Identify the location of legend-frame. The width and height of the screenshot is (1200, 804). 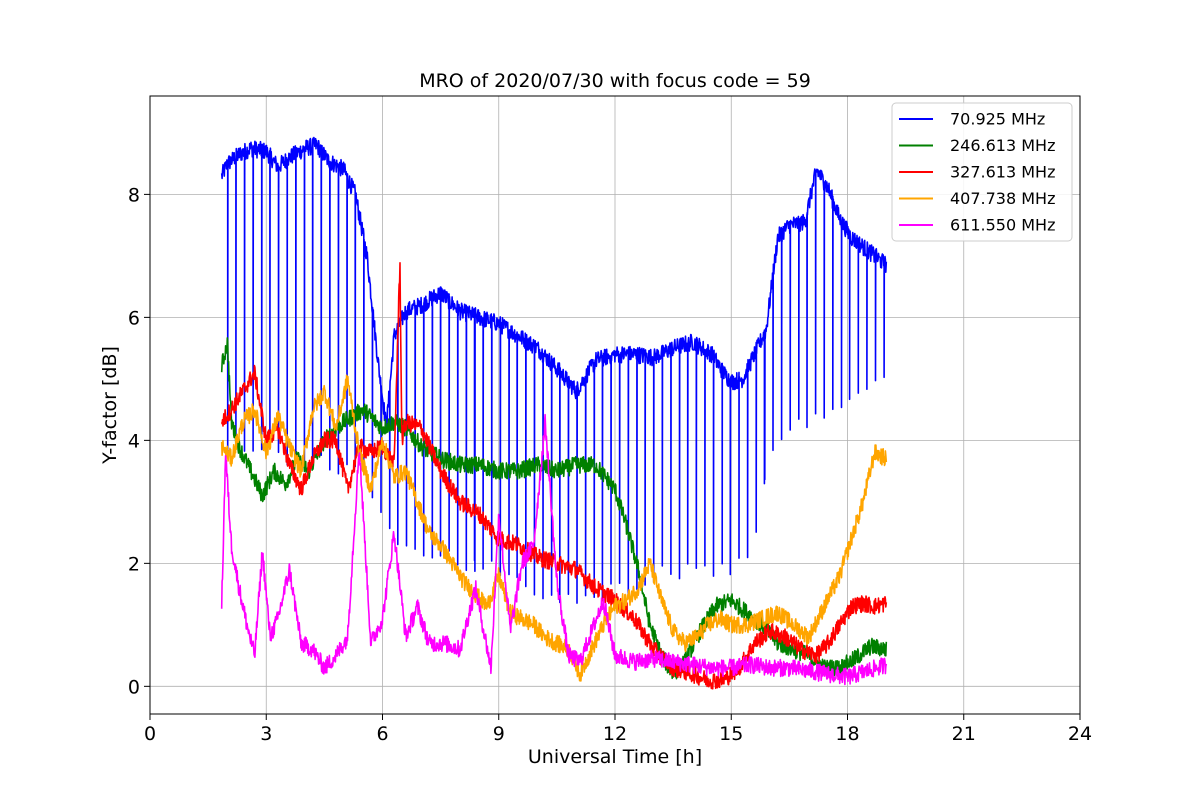
(982, 172).